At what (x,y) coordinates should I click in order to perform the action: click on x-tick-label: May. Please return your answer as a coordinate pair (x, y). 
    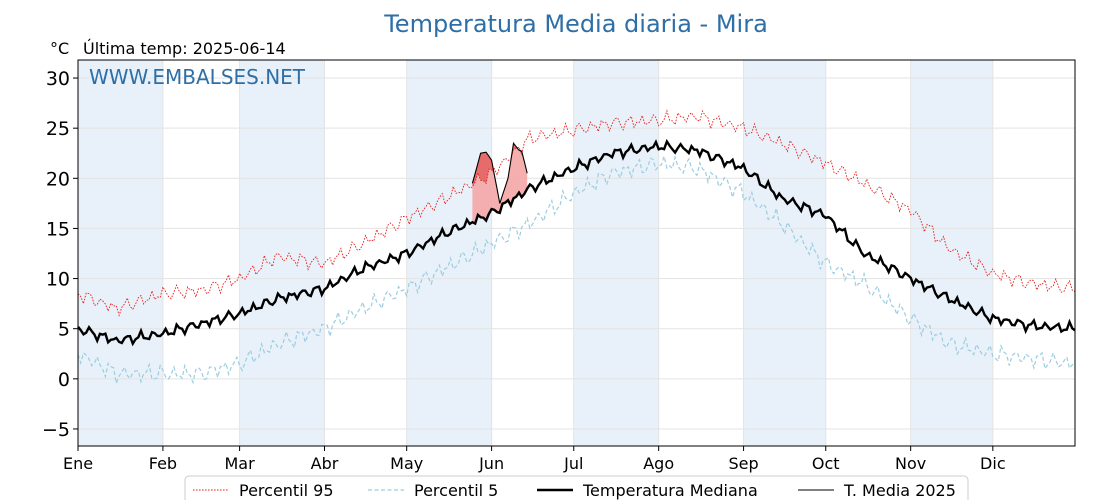
    Looking at the image, I should click on (406, 463).